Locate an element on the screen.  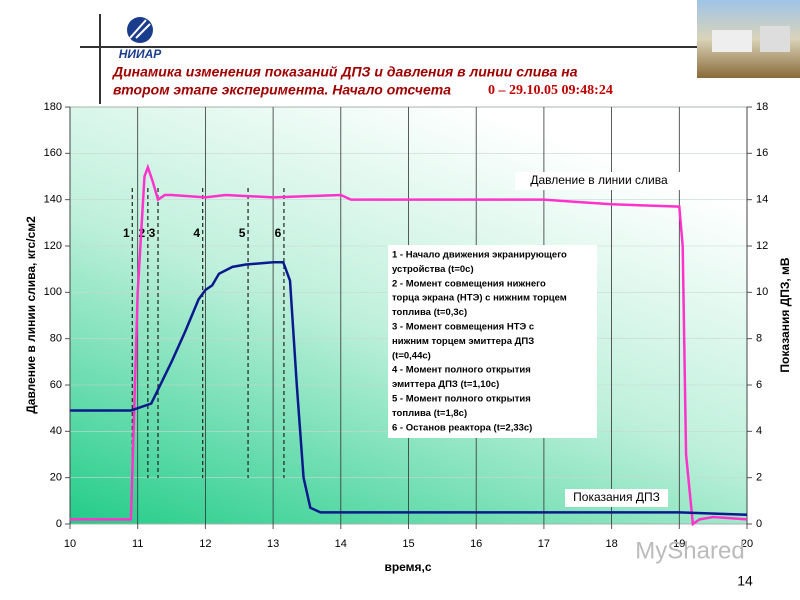
annotation-line: 4 - Момент полного открытия is located at coordinates (461, 370).